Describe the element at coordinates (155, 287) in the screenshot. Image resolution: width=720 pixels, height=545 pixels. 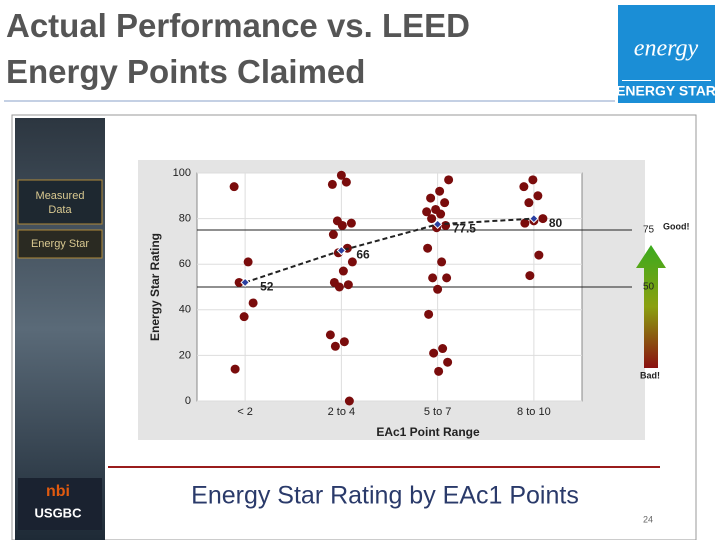
I see `y-axis-label: Energy Star Rating` at that location.